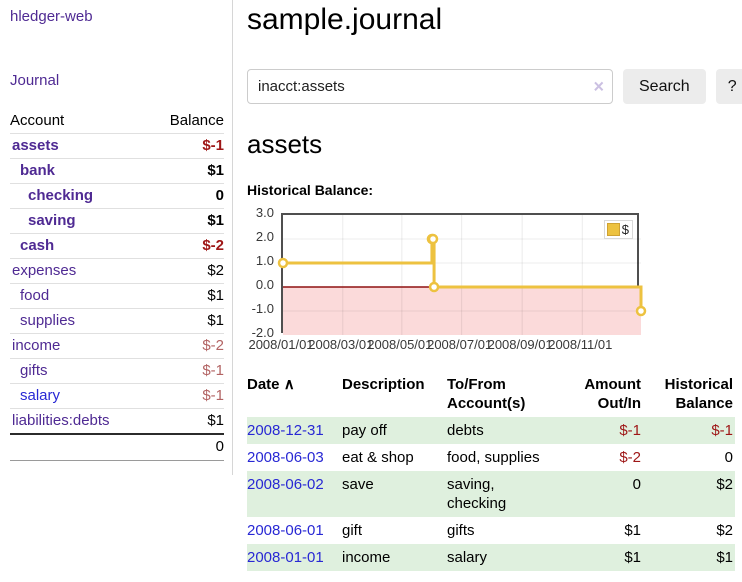 The image size is (742, 582). What do you see at coordinates (40, 395) in the screenshot?
I see `account-link-salary: salary` at bounding box center [40, 395].